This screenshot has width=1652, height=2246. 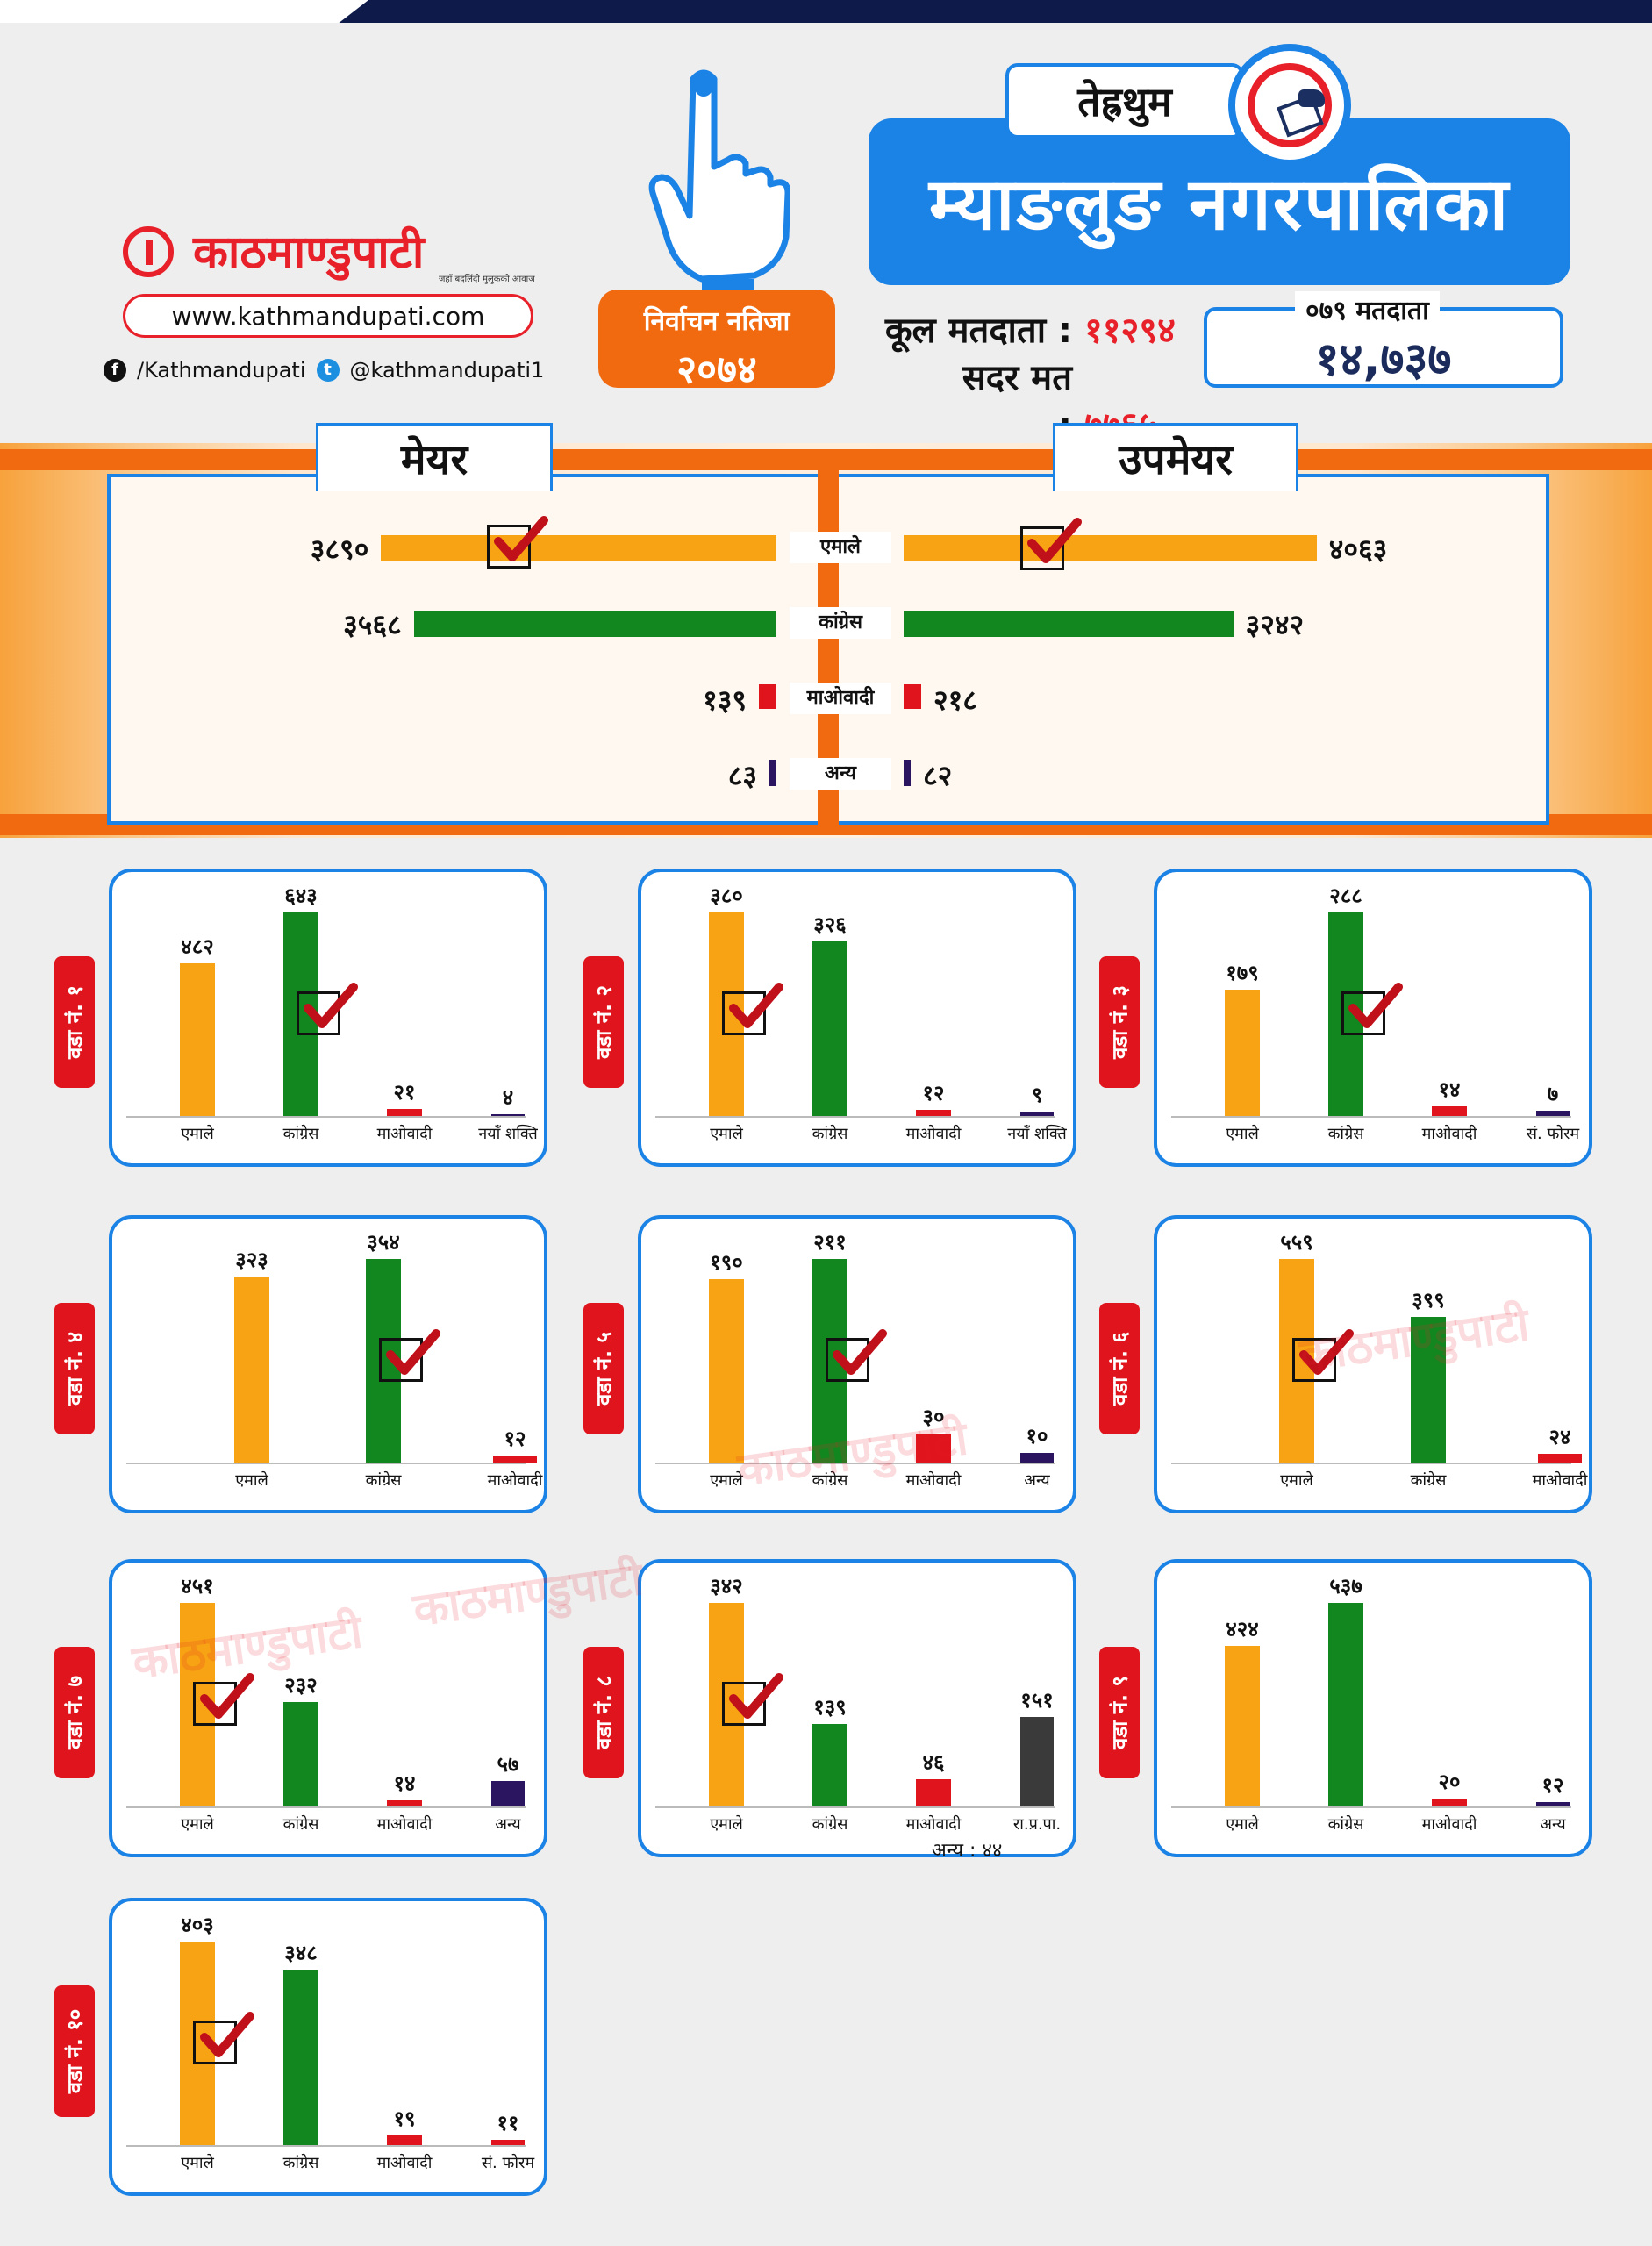 What do you see at coordinates (1176, 459) in the screenshot?
I see `deputy-mayor-label: उपमेयर` at bounding box center [1176, 459].